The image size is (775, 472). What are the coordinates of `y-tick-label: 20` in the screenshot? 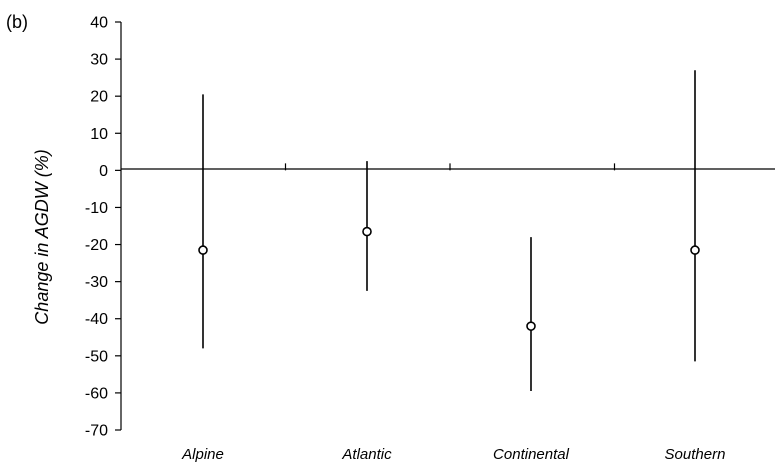 It's located at (99, 97).